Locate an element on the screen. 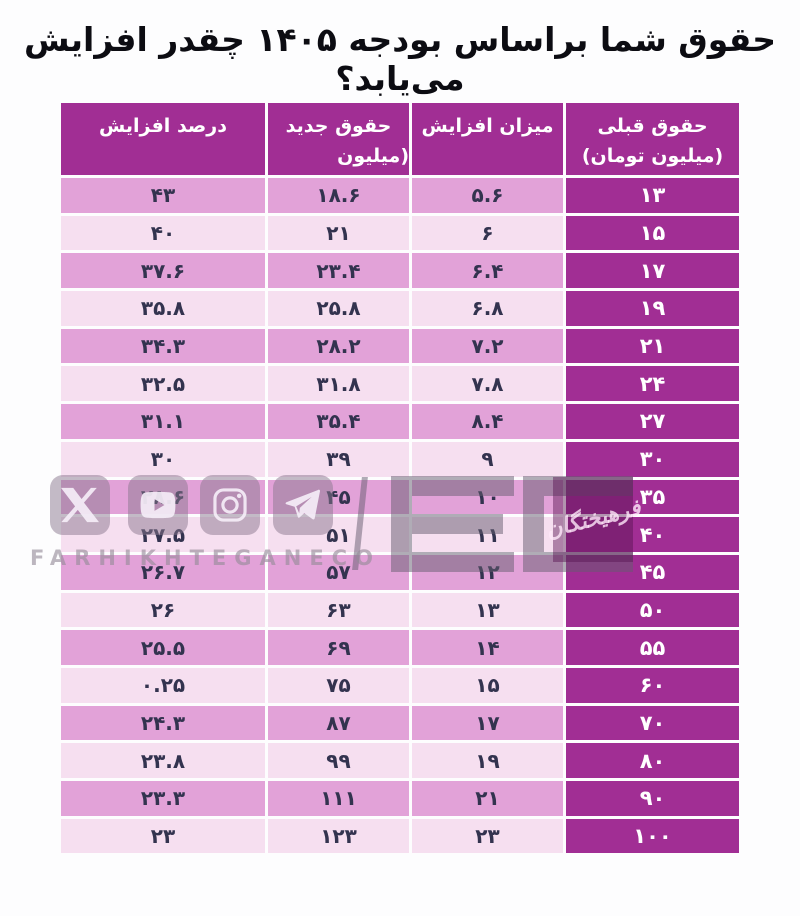  cell-increase-amount: ۱۱ is located at coordinates (487, 534).